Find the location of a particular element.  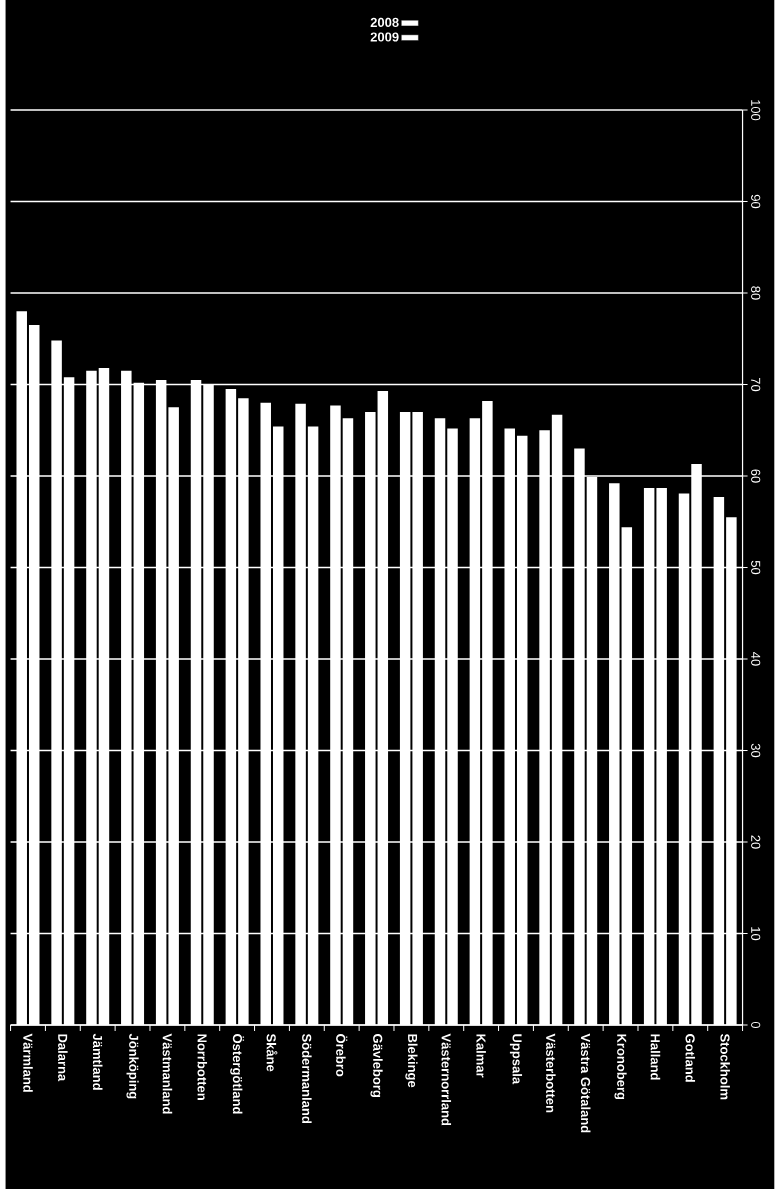

y-tick-label: 10 is located at coordinates (756, 934).